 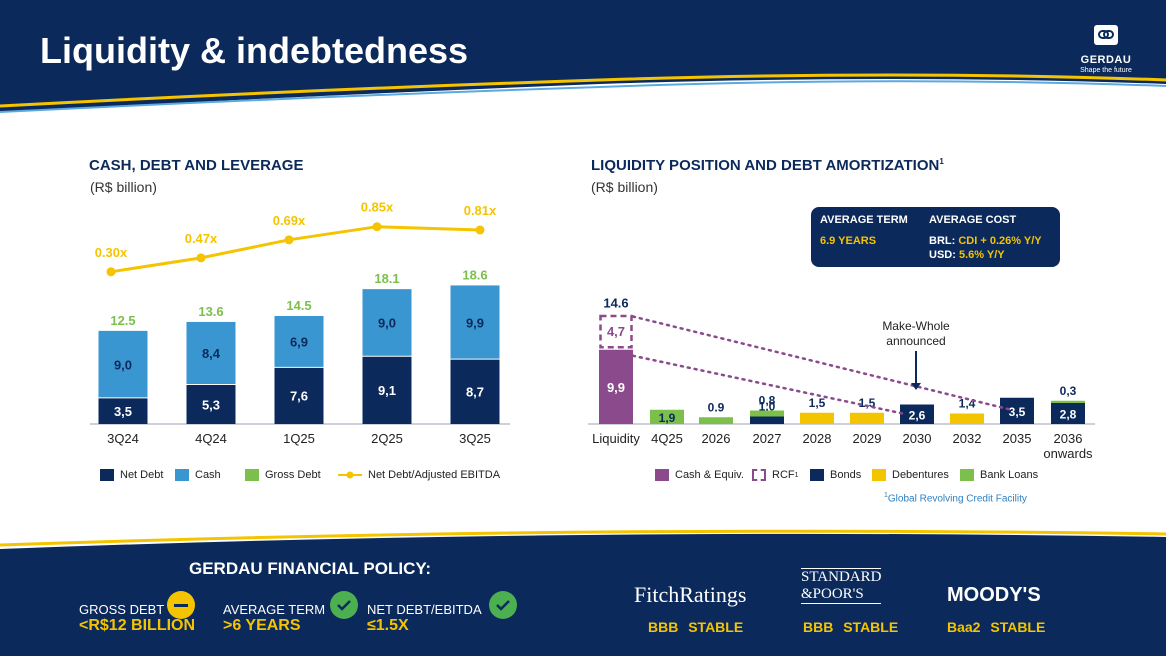 I want to click on category-tick-label: 4Q24, so click(x=211, y=438).